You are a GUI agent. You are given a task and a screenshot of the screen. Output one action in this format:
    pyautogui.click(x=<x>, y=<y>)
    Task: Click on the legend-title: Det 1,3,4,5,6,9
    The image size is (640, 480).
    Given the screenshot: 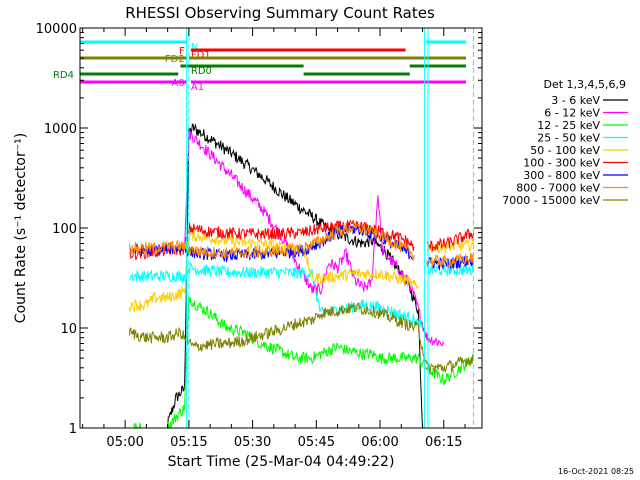 What is the action you would take?
    pyautogui.click(x=584, y=84)
    